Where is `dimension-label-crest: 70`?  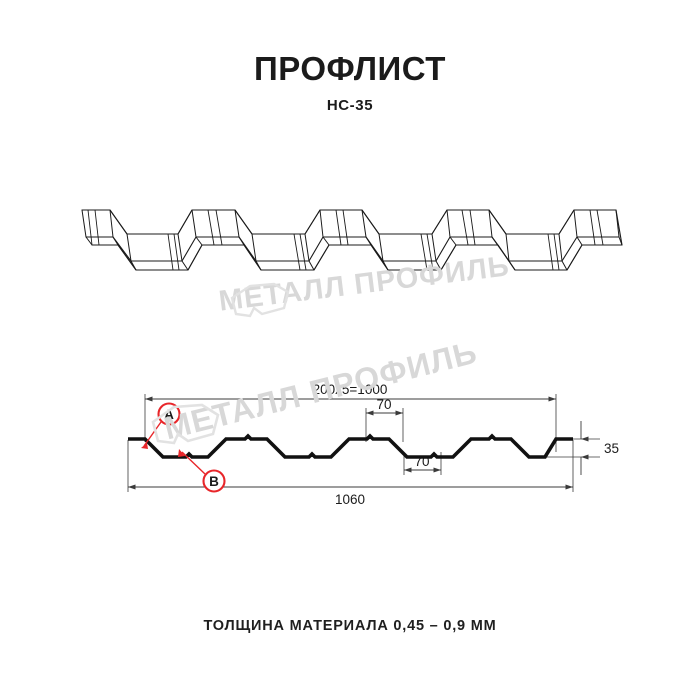 dimension-label-crest: 70 is located at coordinates (383, 404).